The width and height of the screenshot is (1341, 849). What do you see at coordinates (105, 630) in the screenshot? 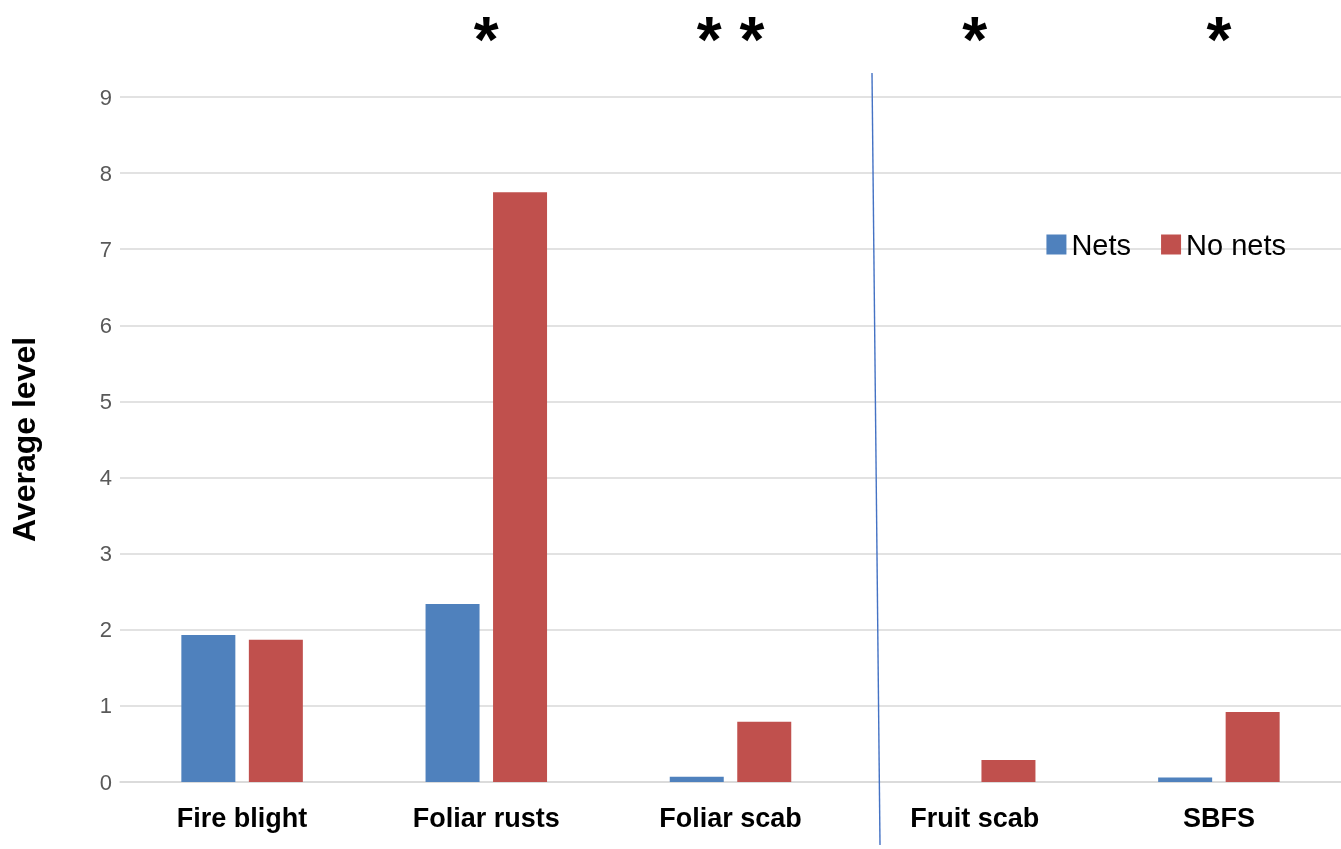
I see `y-tick-label: 2` at bounding box center [105, 630].